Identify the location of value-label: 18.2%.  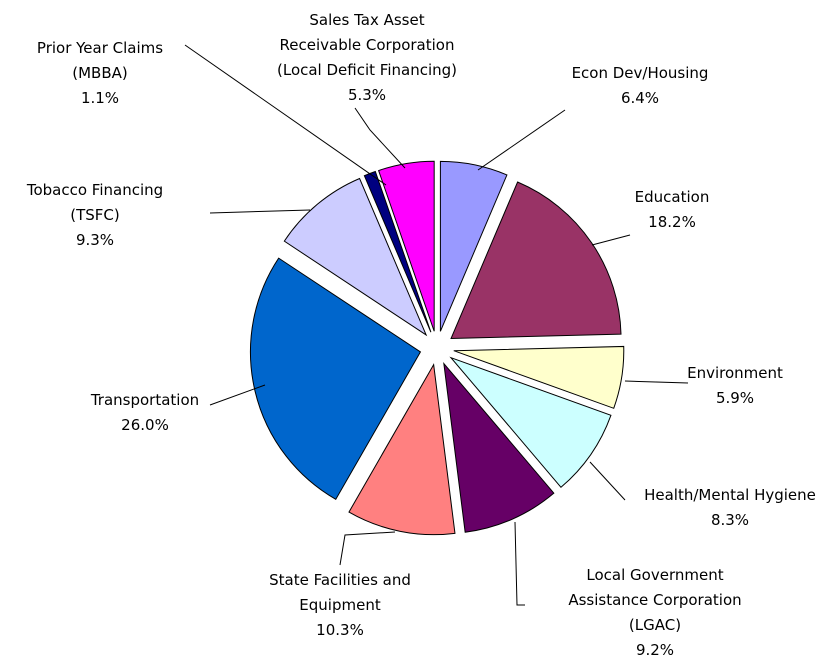
(672, 222).